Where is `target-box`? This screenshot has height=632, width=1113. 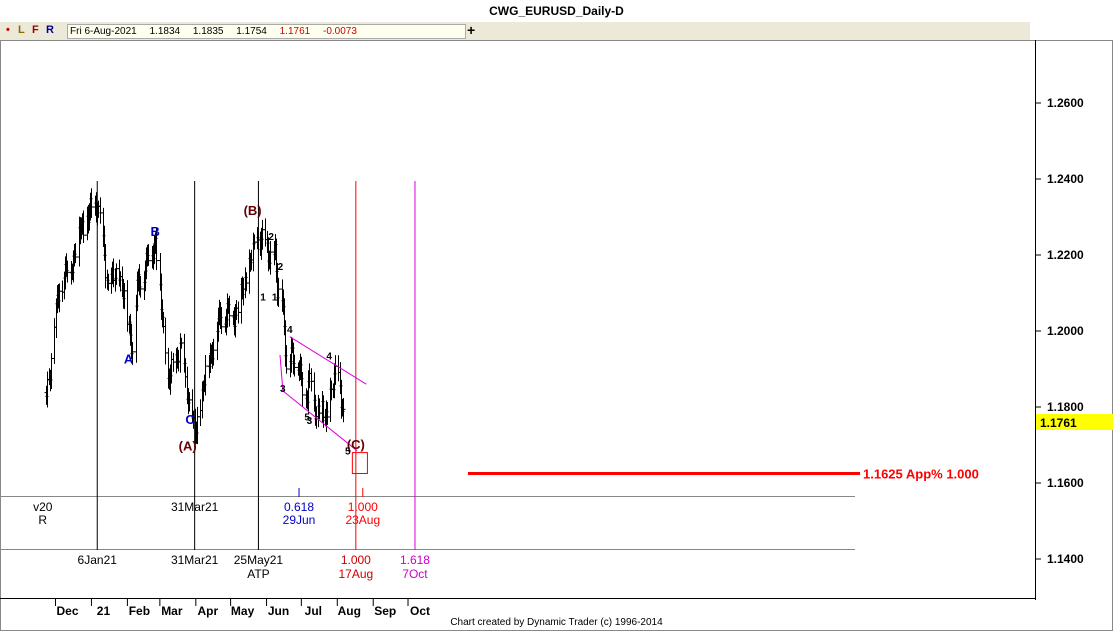 target-box is located at coordinates (359, 463).